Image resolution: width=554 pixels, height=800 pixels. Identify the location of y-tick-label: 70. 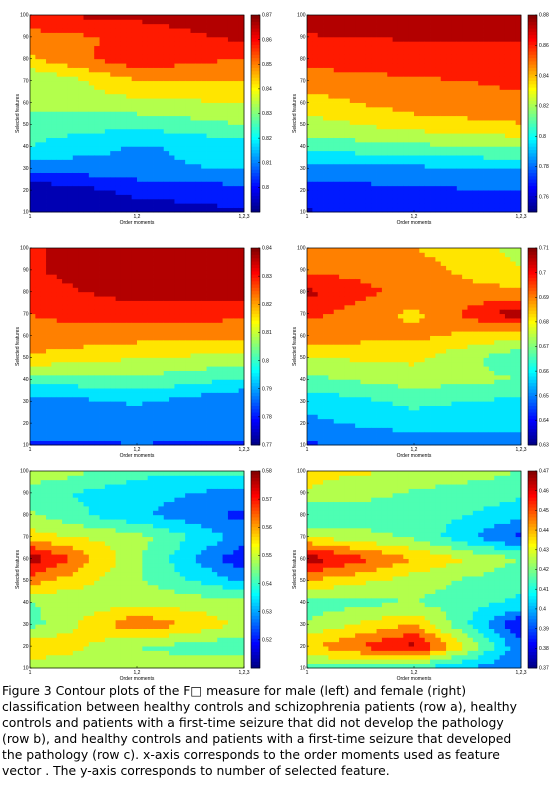
(26, 81).